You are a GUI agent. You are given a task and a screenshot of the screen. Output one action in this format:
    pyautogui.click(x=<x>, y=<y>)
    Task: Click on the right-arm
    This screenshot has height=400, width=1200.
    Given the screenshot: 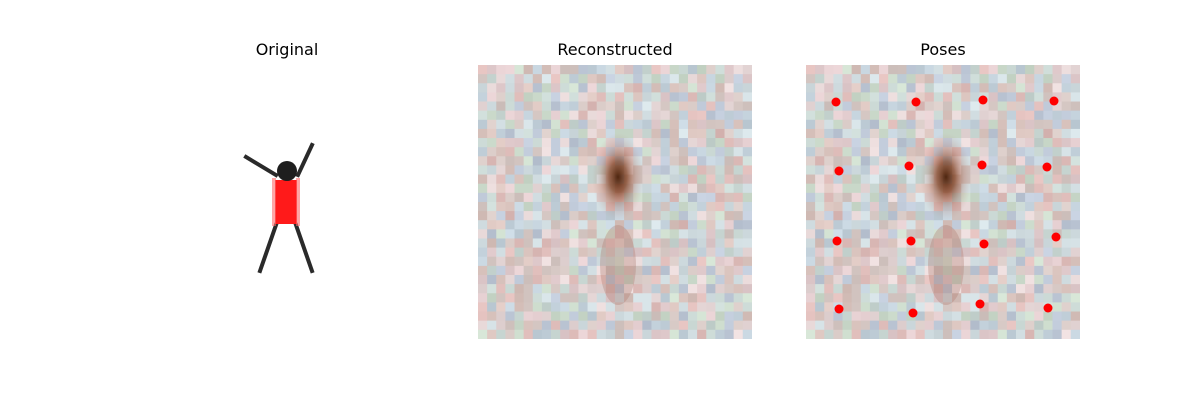 What is the action you would take?
    pyautogui.click(x=305, y=160)
    